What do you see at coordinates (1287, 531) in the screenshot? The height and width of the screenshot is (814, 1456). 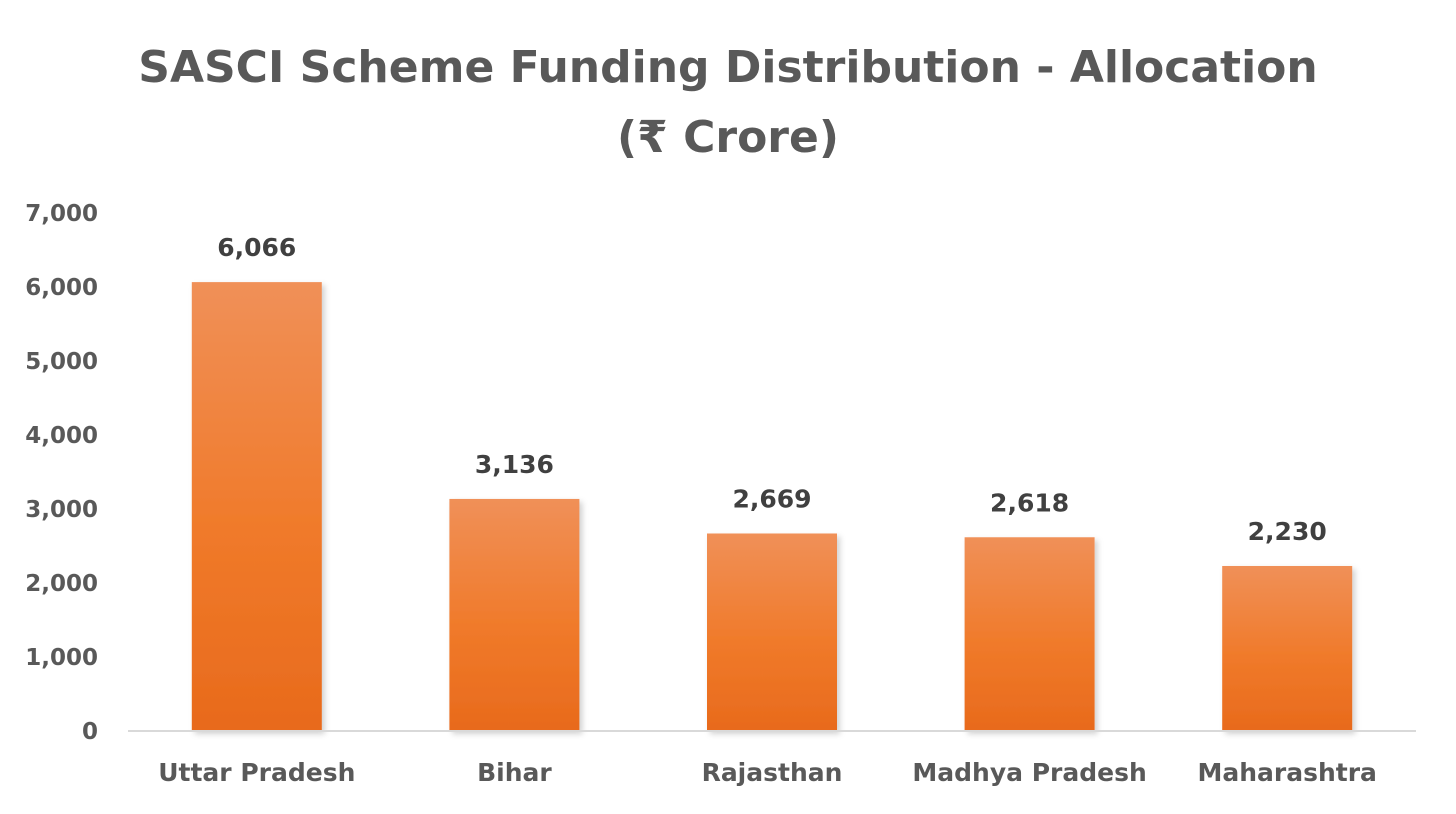 I see `data-label: 2,230` at bounding box center [1287, 531].